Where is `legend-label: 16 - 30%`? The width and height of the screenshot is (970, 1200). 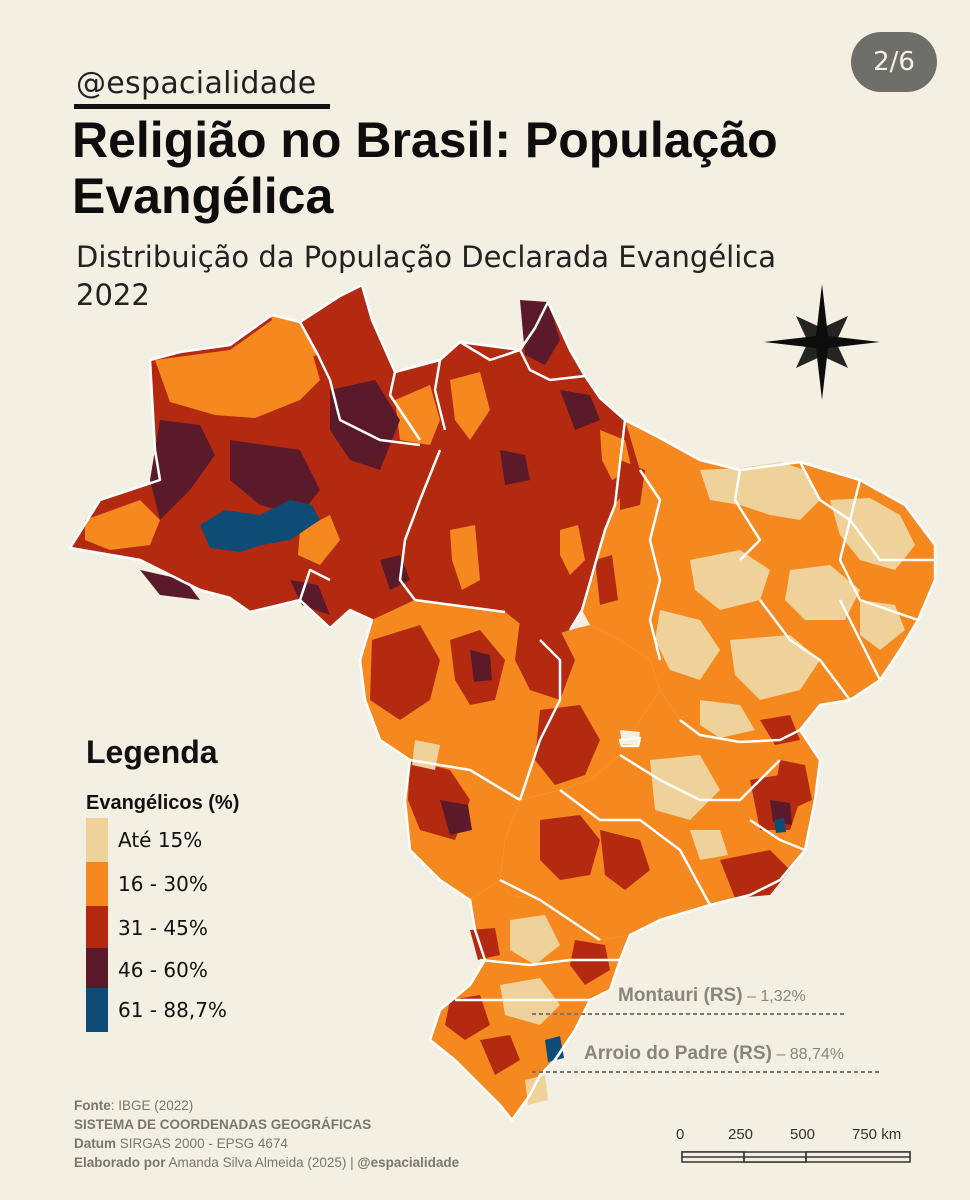 legend-label: 16 - 30% is located at coordinates (163, 884).